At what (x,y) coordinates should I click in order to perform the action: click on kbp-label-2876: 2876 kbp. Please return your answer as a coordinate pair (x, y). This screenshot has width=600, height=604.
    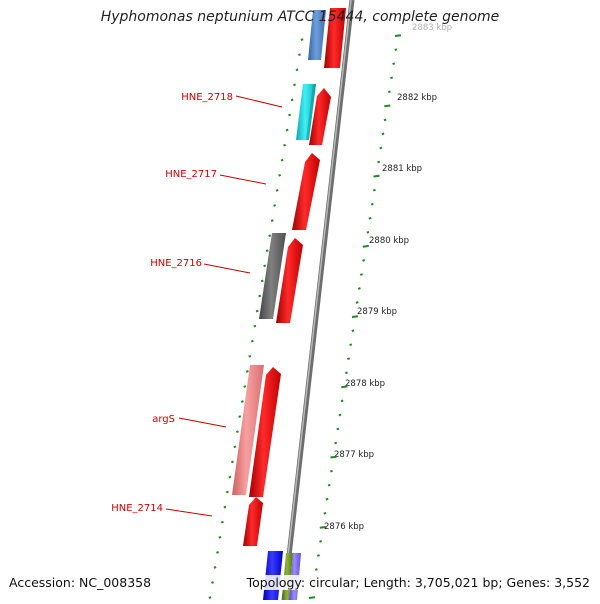
    Looking at the image, I should click on (344, 527).